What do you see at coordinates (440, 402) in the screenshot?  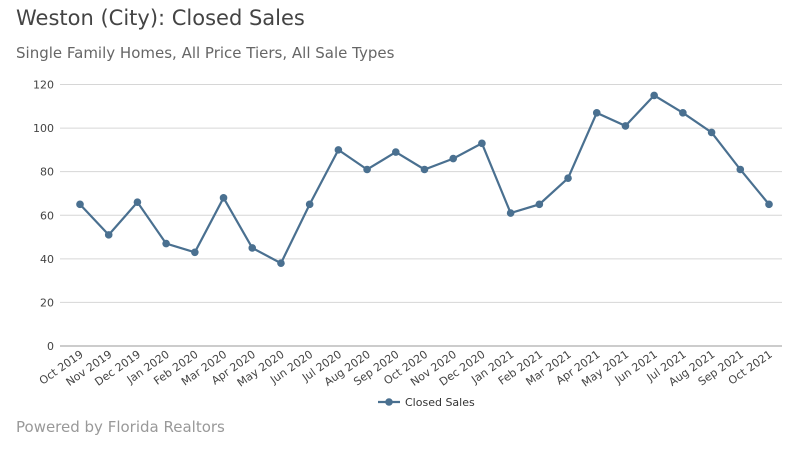 I see `legend-label: Closed Sales` at bounding box center [440, 402].